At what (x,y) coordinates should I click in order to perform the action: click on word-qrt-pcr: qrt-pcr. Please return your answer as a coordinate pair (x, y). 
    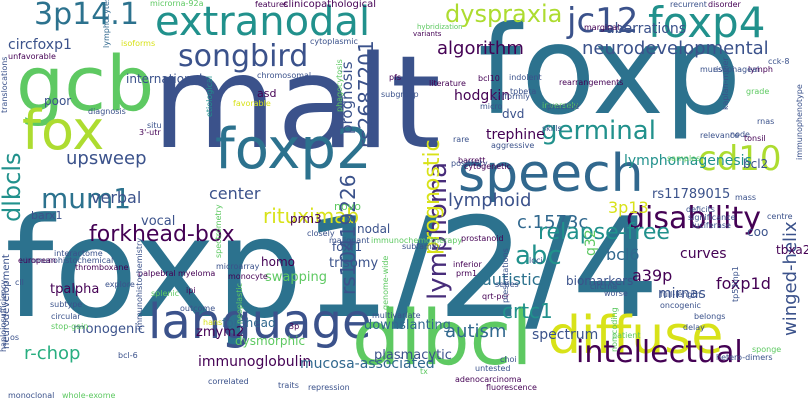
    Looking at the image, I should click on (496, 296).